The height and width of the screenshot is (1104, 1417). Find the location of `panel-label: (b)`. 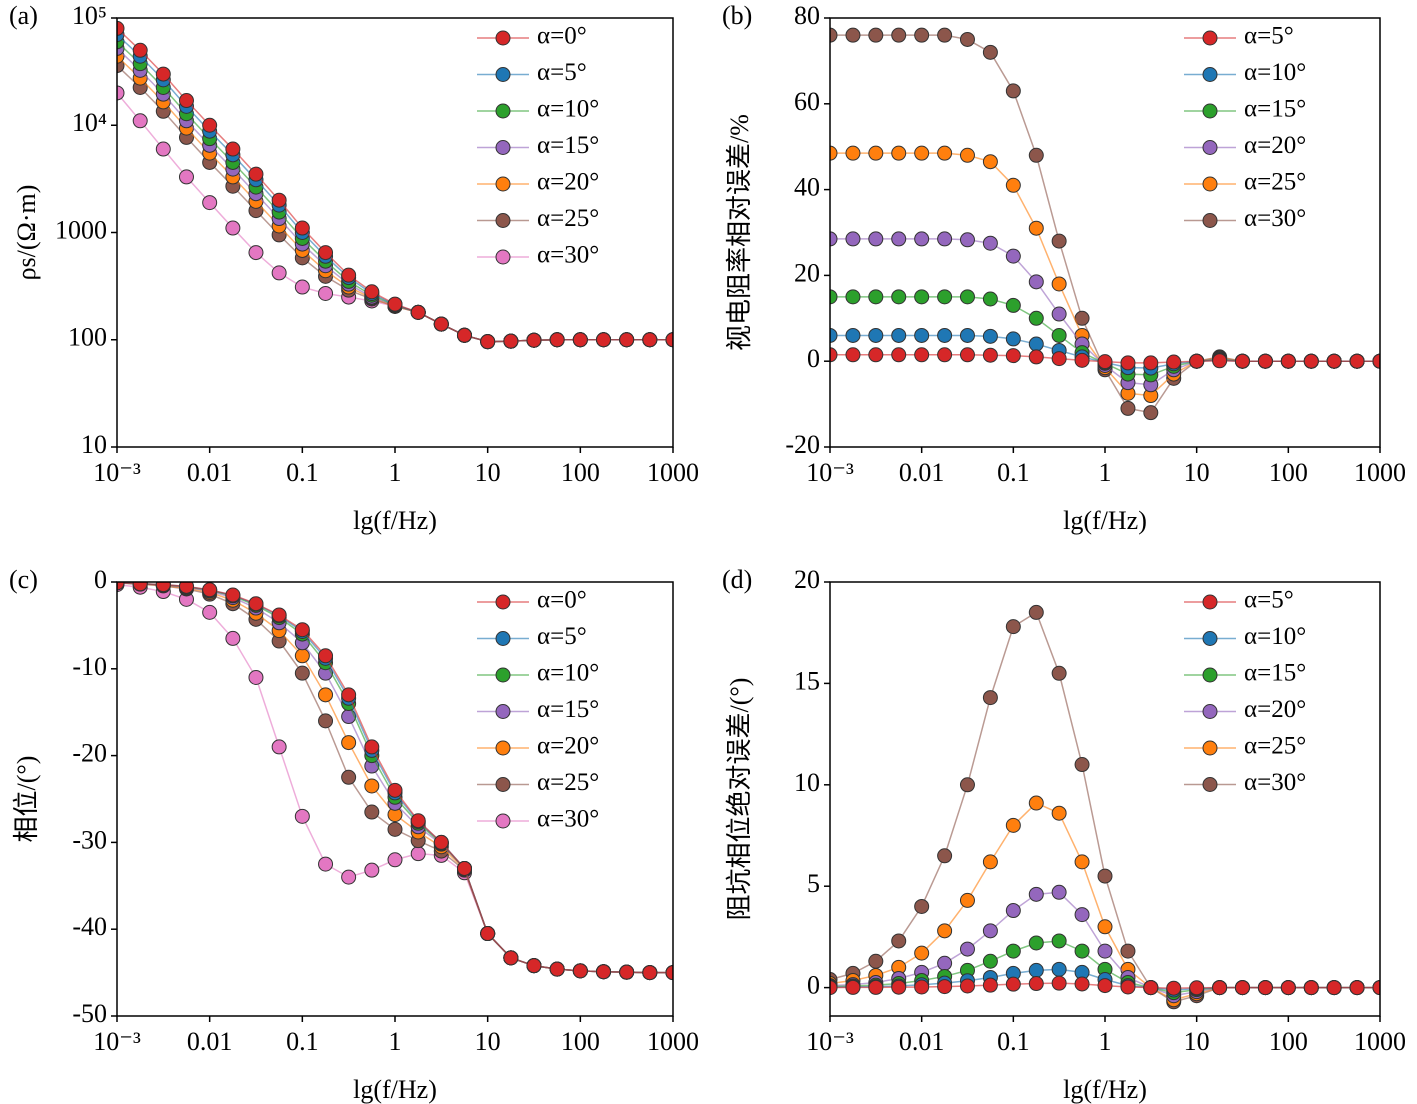

panel-label: (b) is located at coordinates (737, 15).